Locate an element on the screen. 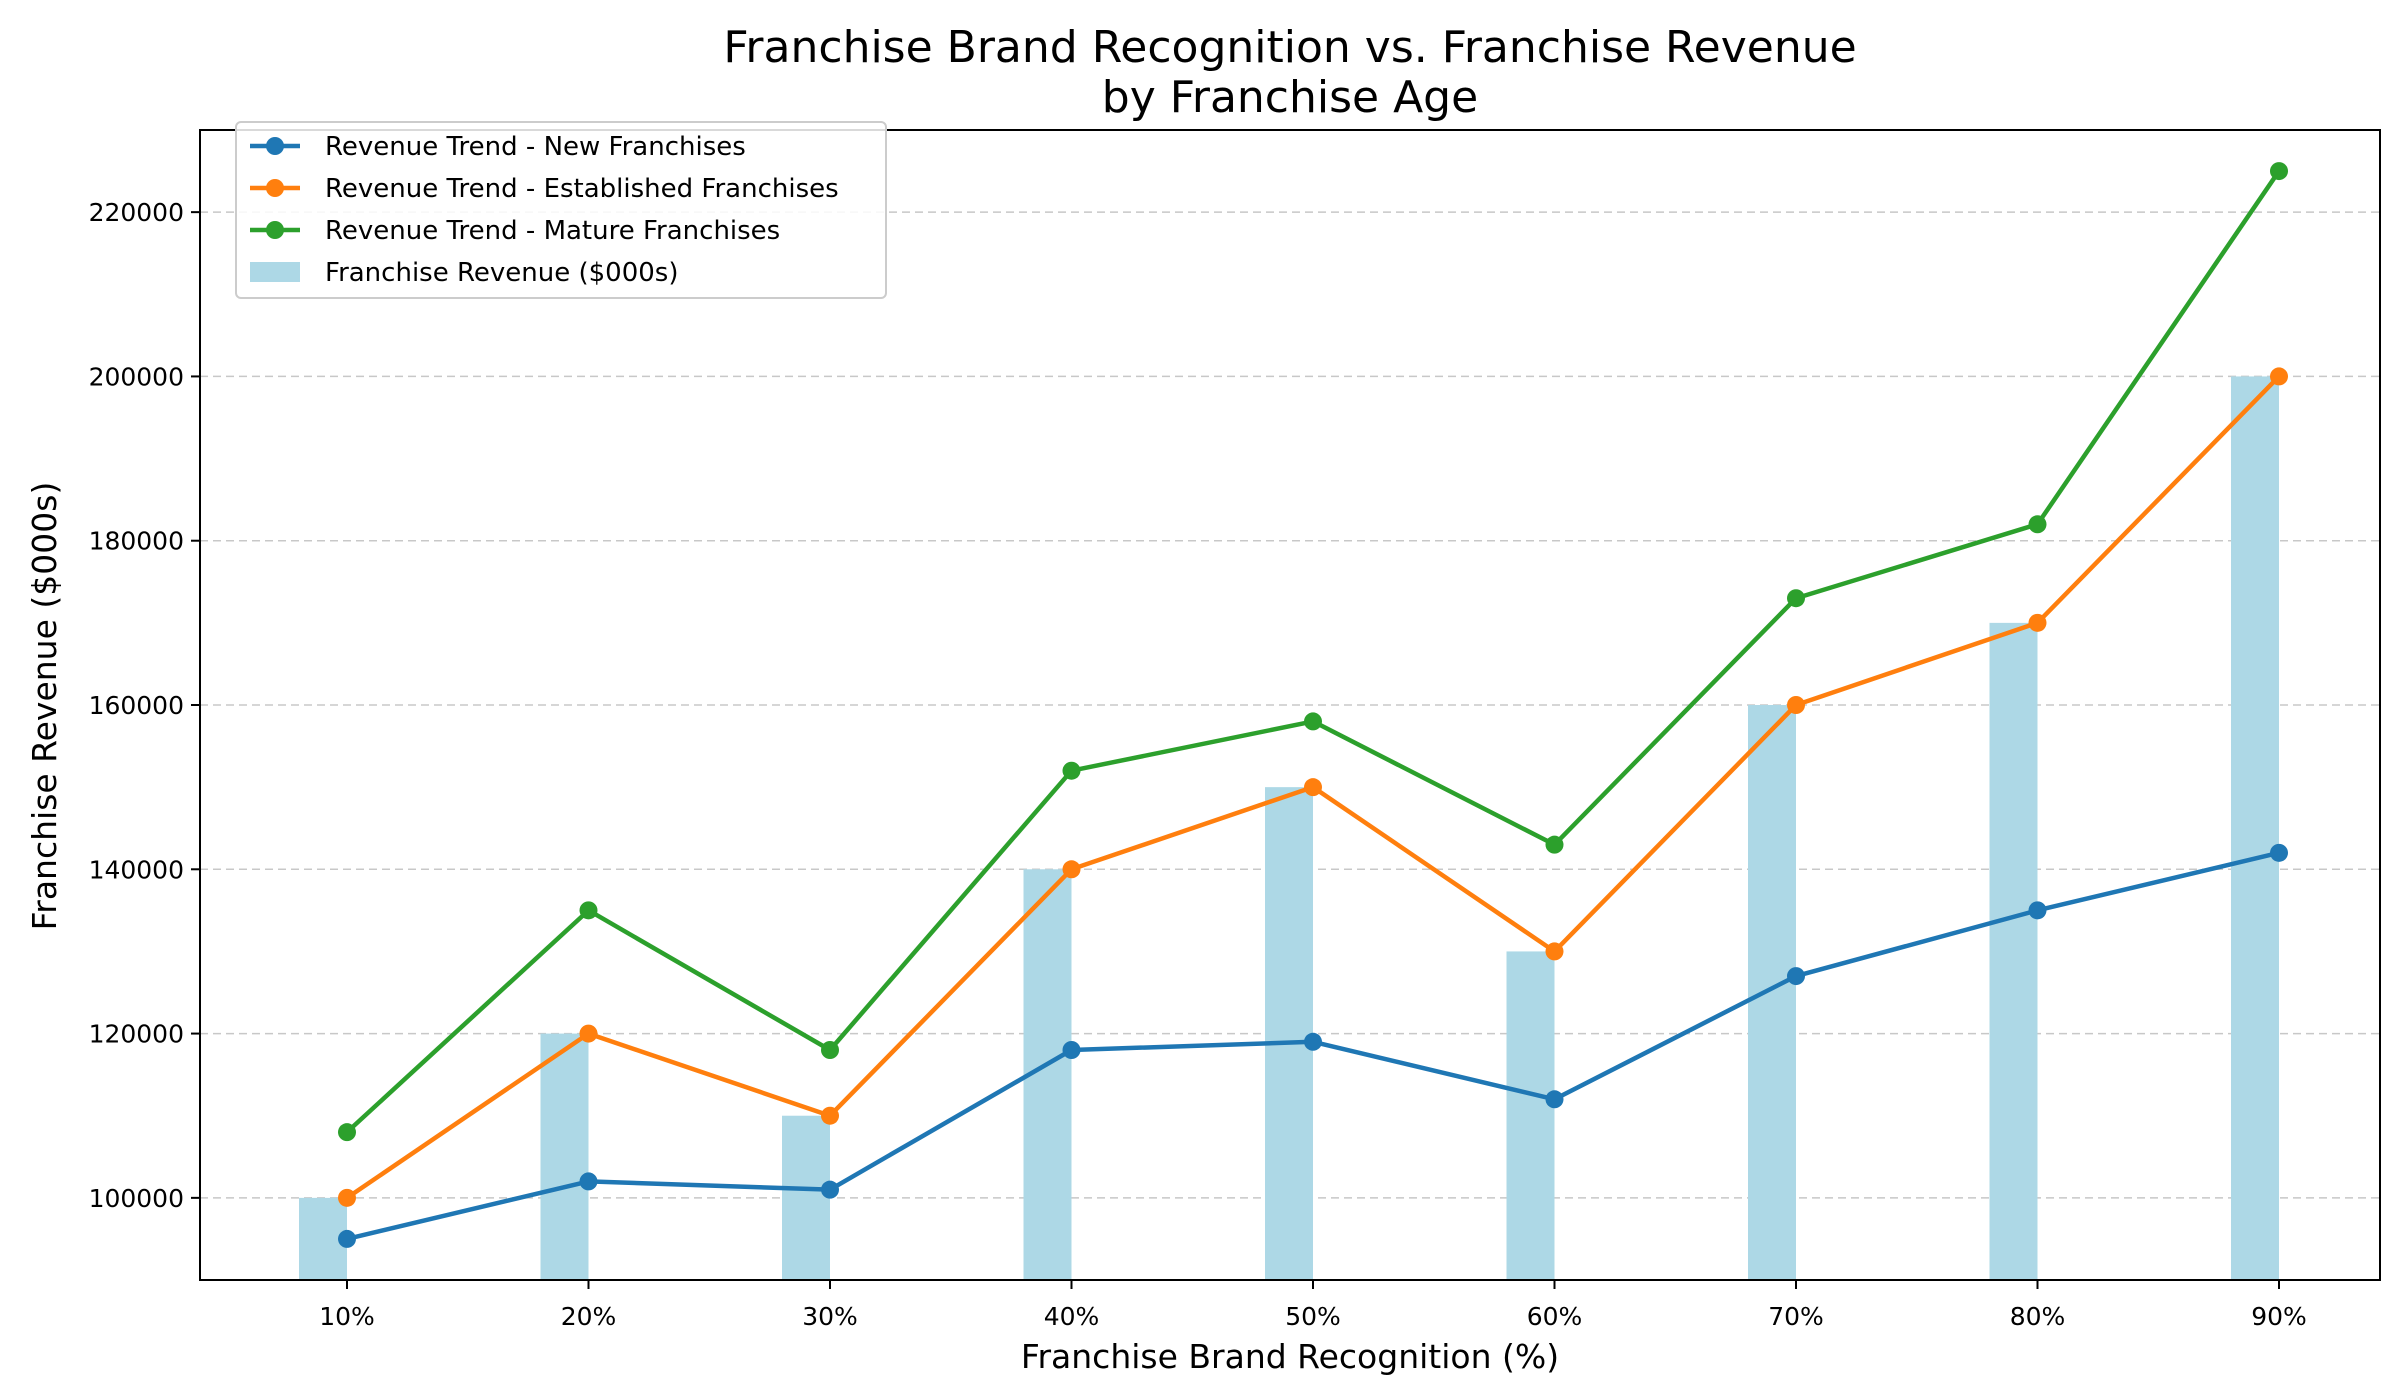 Image resolution: width=2400 pixels, height=1400 pixels. legend-entry-label: Revenue Trend - New Franchises is located at coordinates (535, 147).